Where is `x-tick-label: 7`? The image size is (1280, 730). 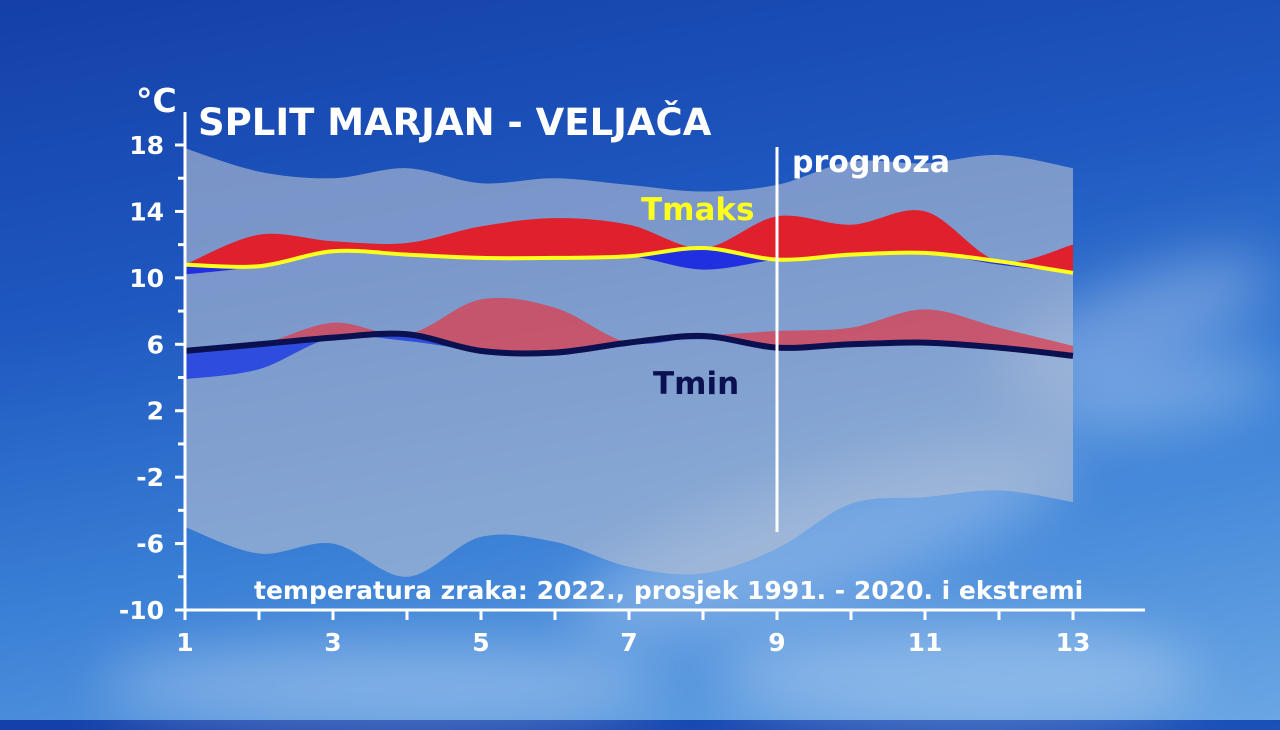
x-tick-label: 7 is located at coordinates (628, 642).